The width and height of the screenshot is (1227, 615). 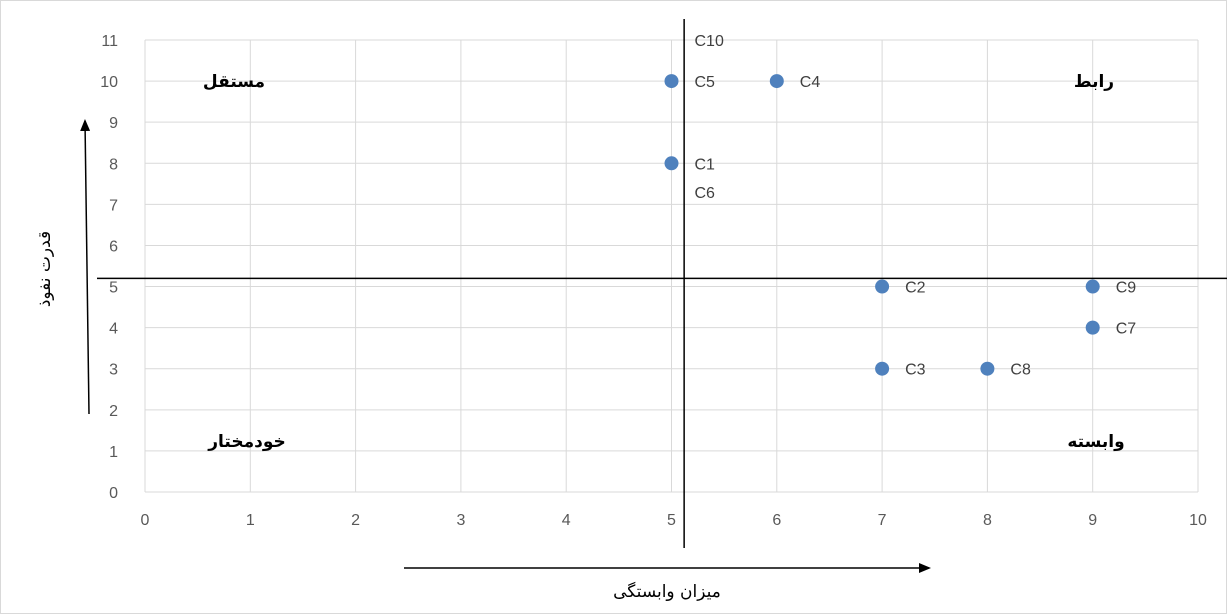 What do you see at coordinates (113, 370) in the screenshot?
I see `y-tick-label: 3` at bounding box center [113, 370].